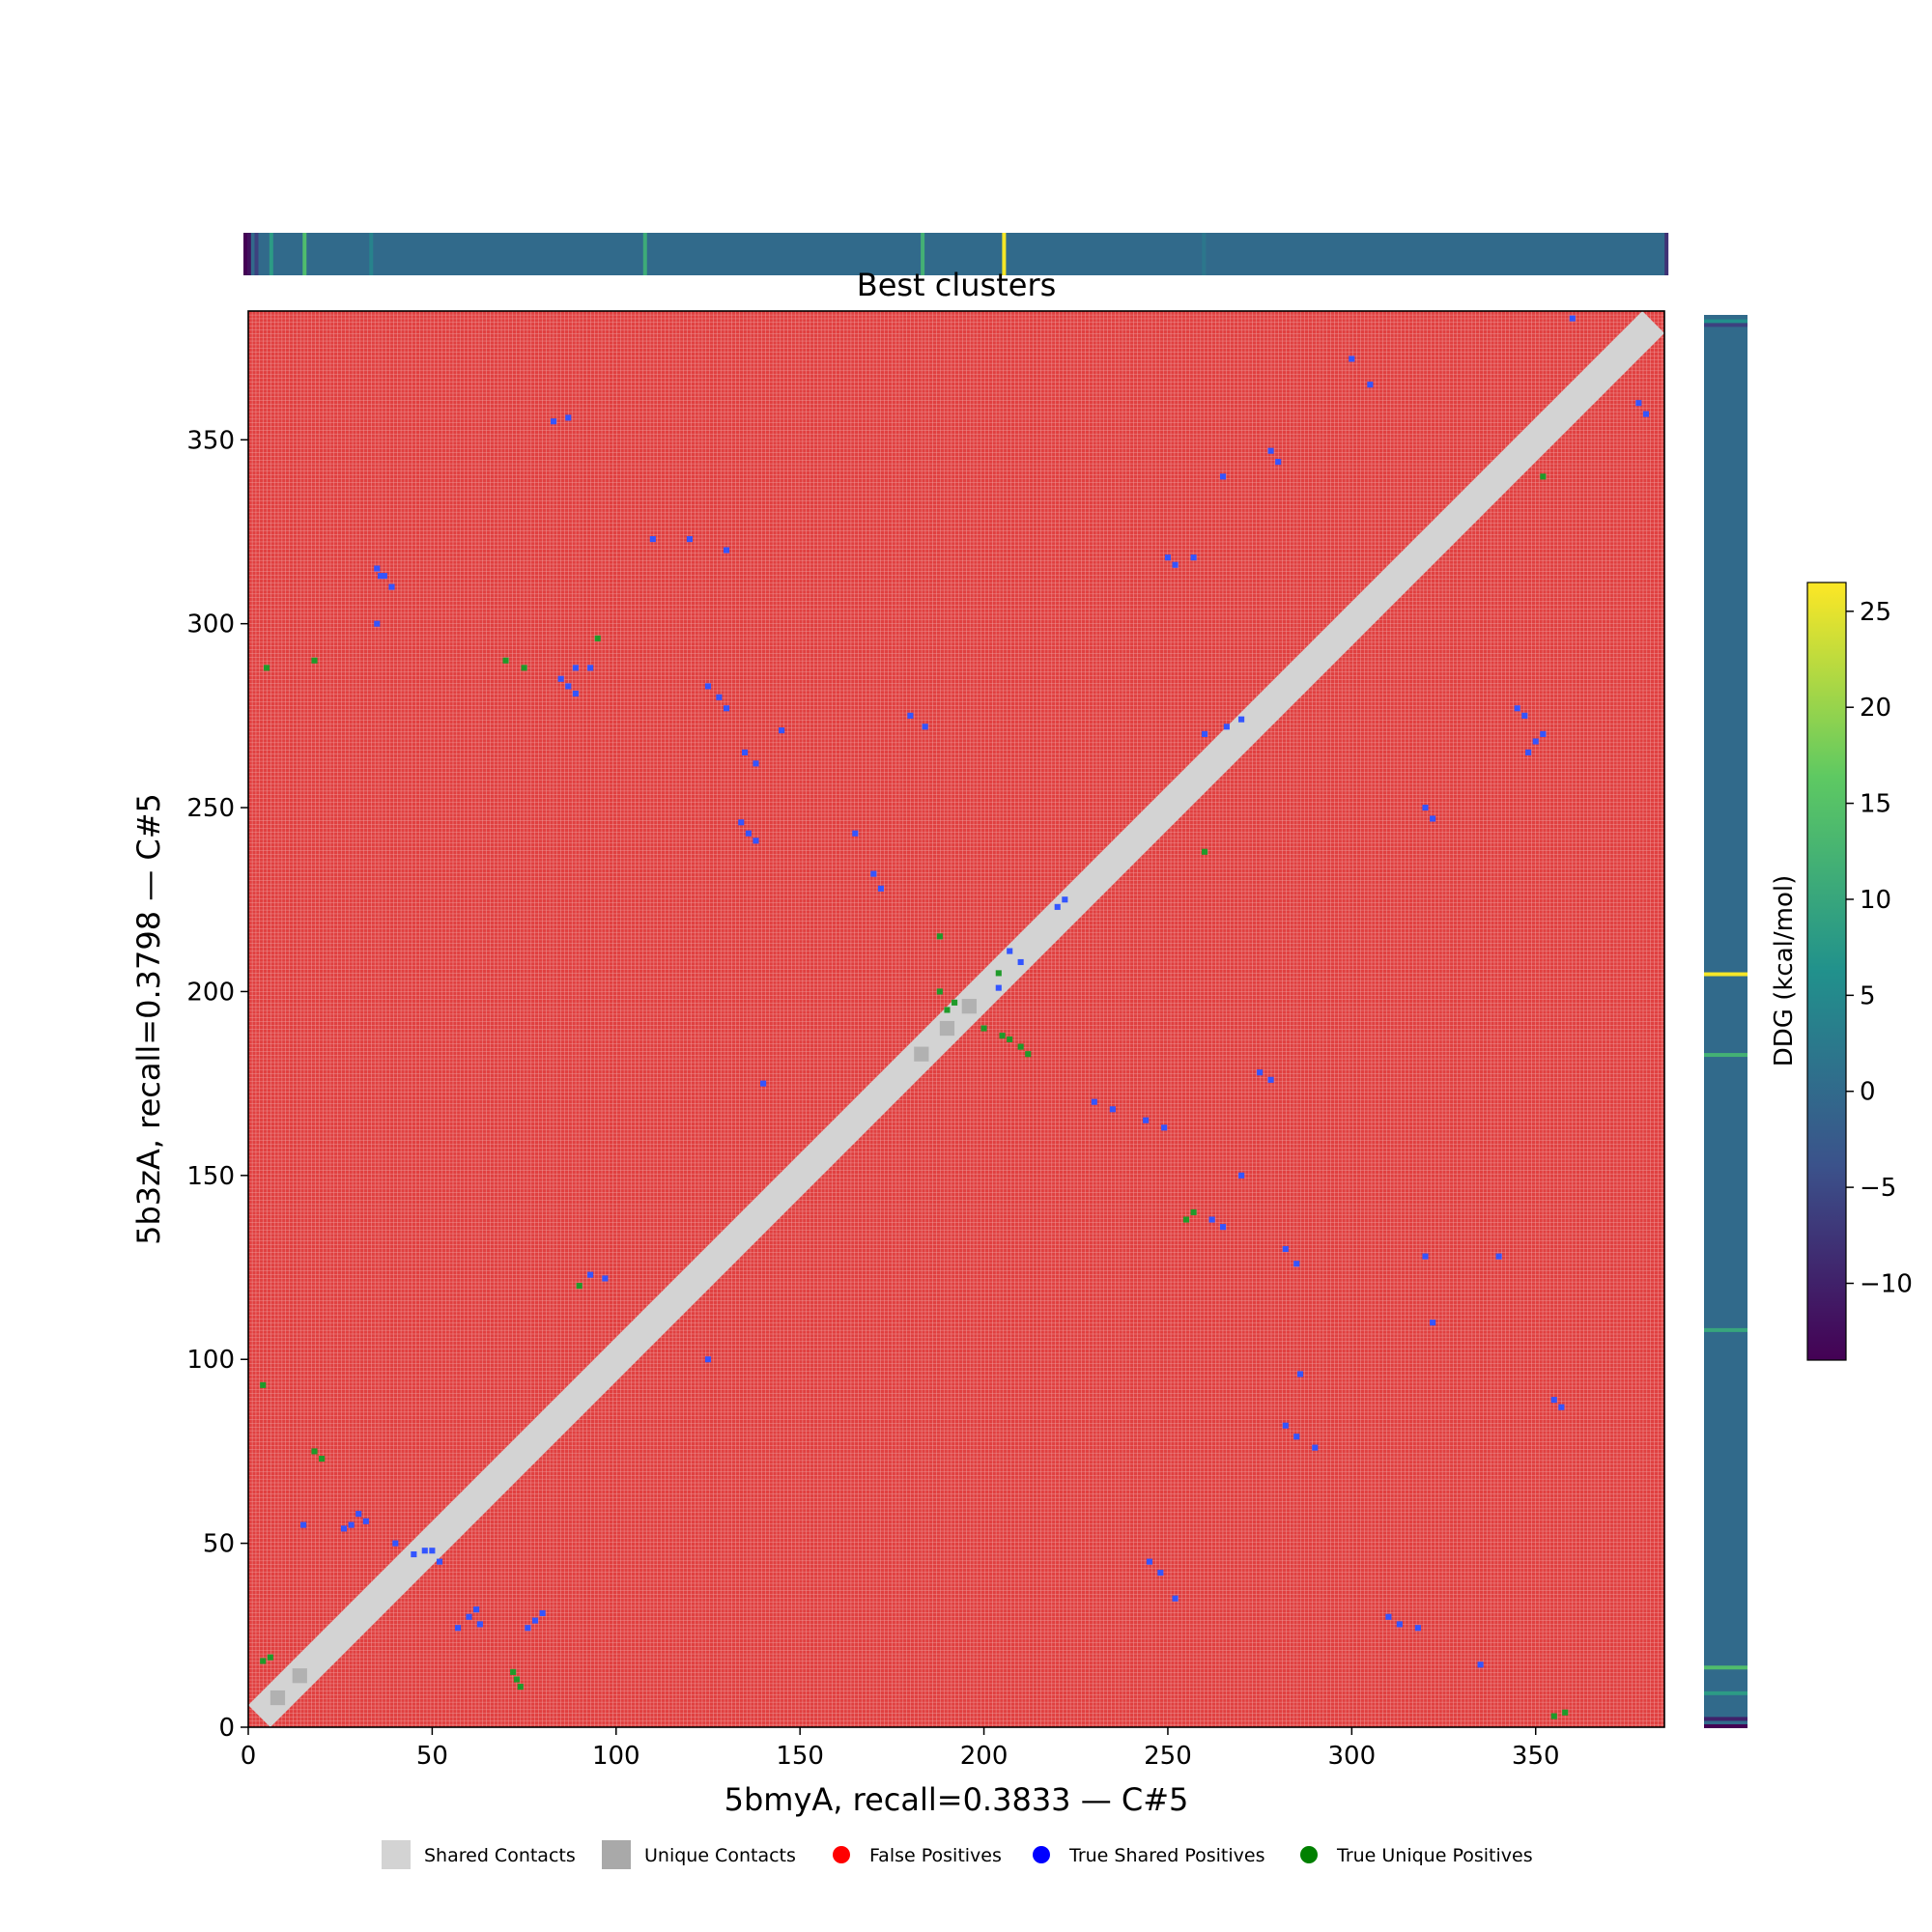 This screenshot has height=1932, width=1932. I want to click on y-tick-label: 250, so click(210, 808).